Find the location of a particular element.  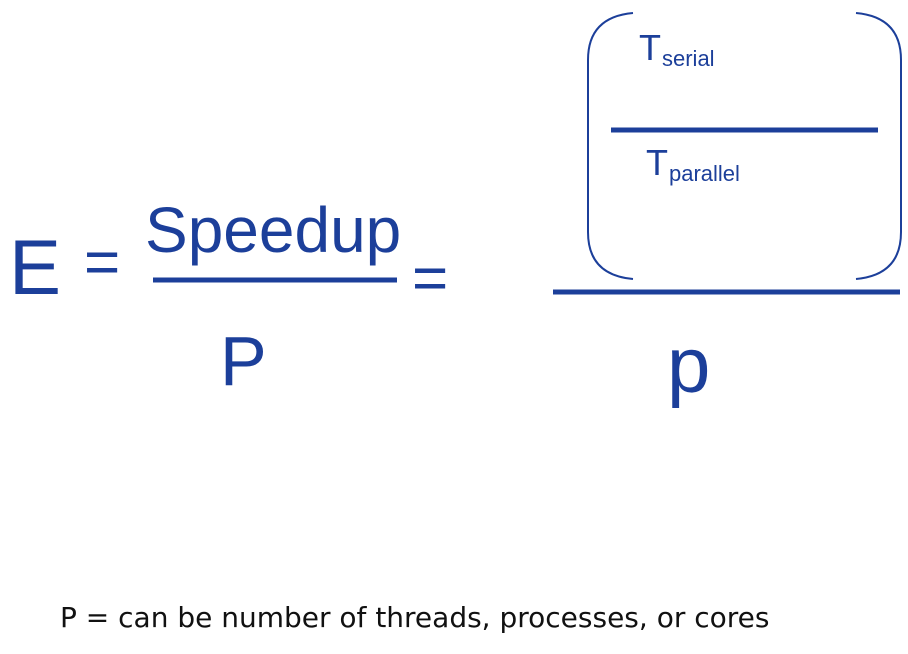

speedup-numerator: Speedup is located at coordinates (273, 230).